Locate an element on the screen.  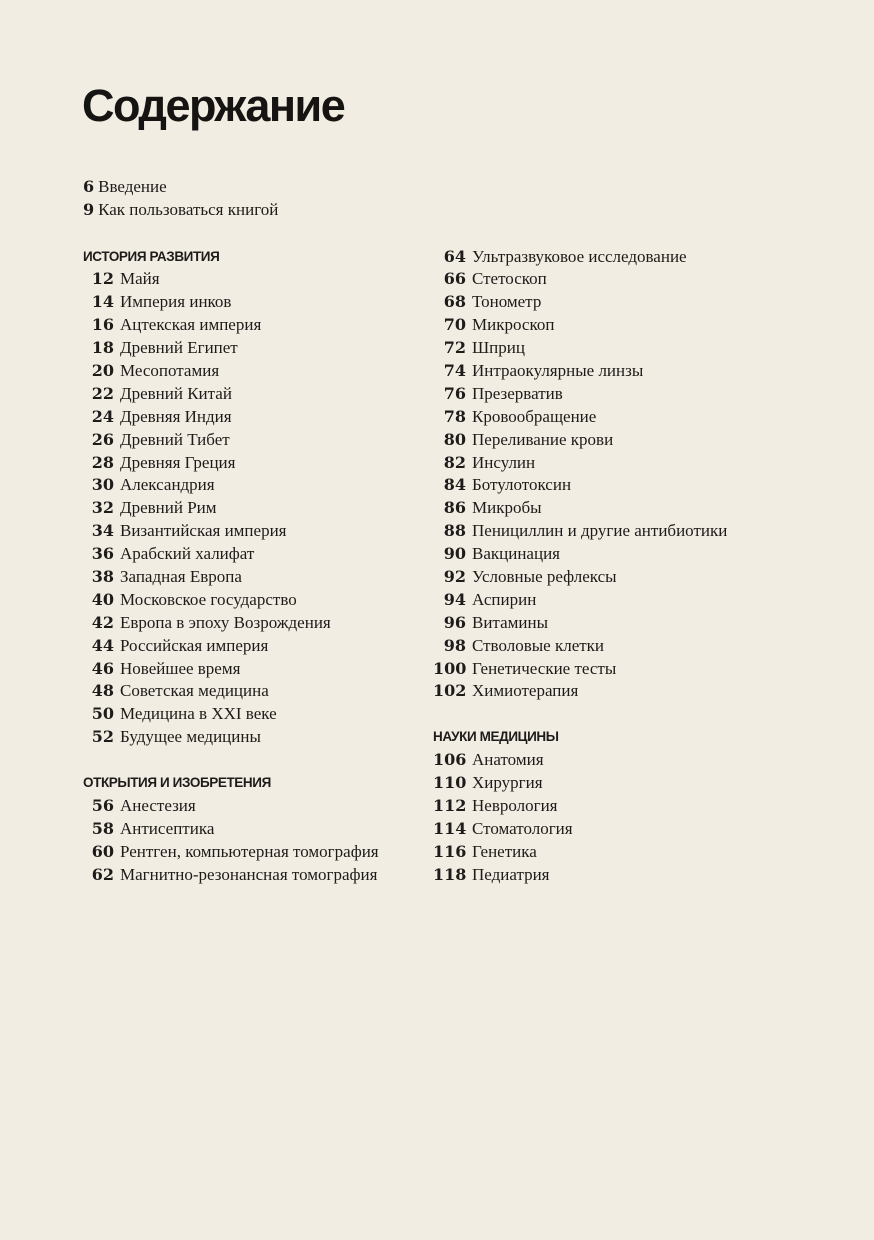
page-number: 60 is located at coordinates (102, 851).